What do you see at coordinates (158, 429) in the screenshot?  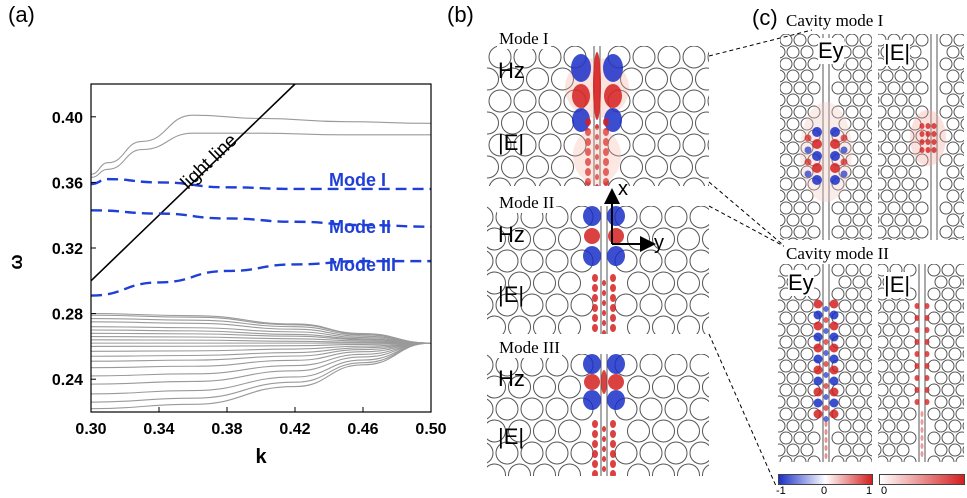 I see `x-tick-label: 0.34` at bounding box center [158, 429].